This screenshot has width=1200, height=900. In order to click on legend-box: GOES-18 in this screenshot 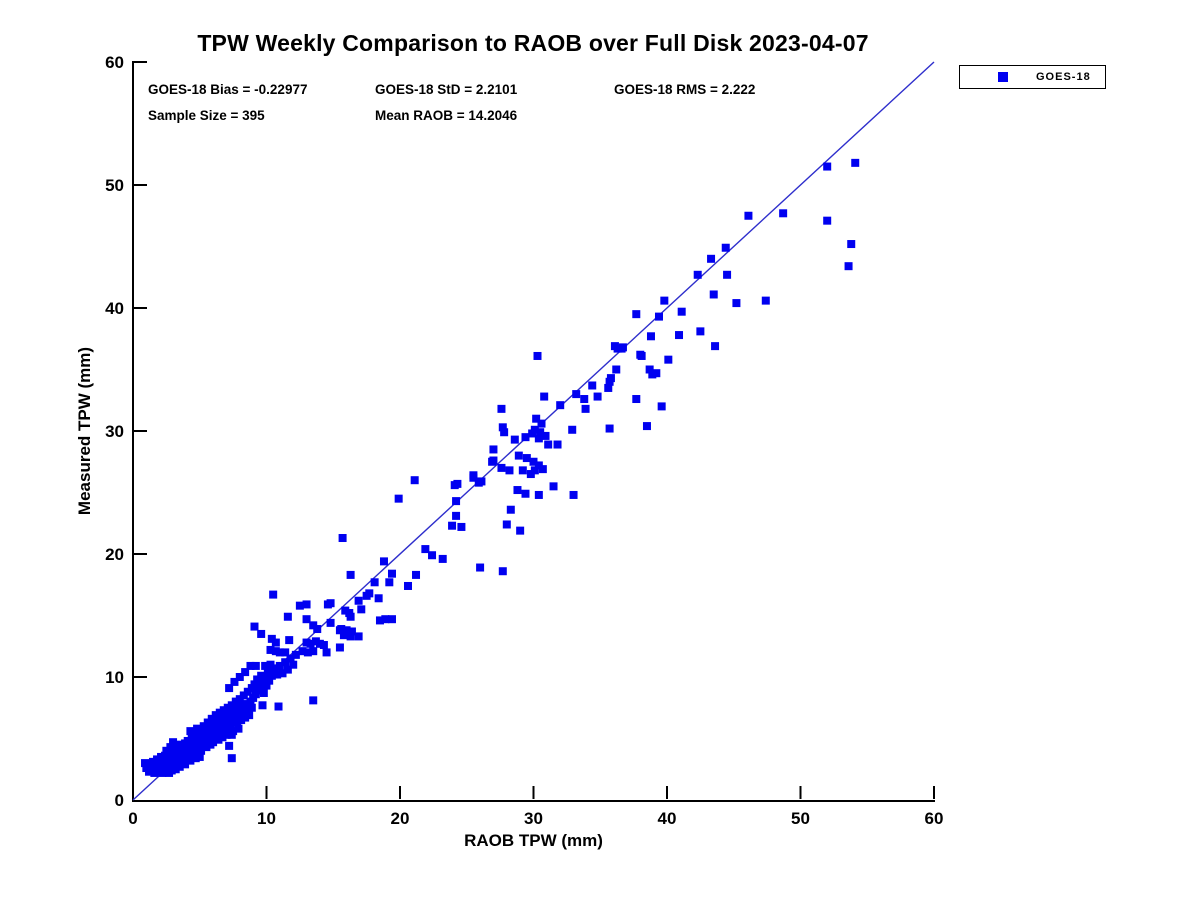, I will do `click(1032, 77)`.